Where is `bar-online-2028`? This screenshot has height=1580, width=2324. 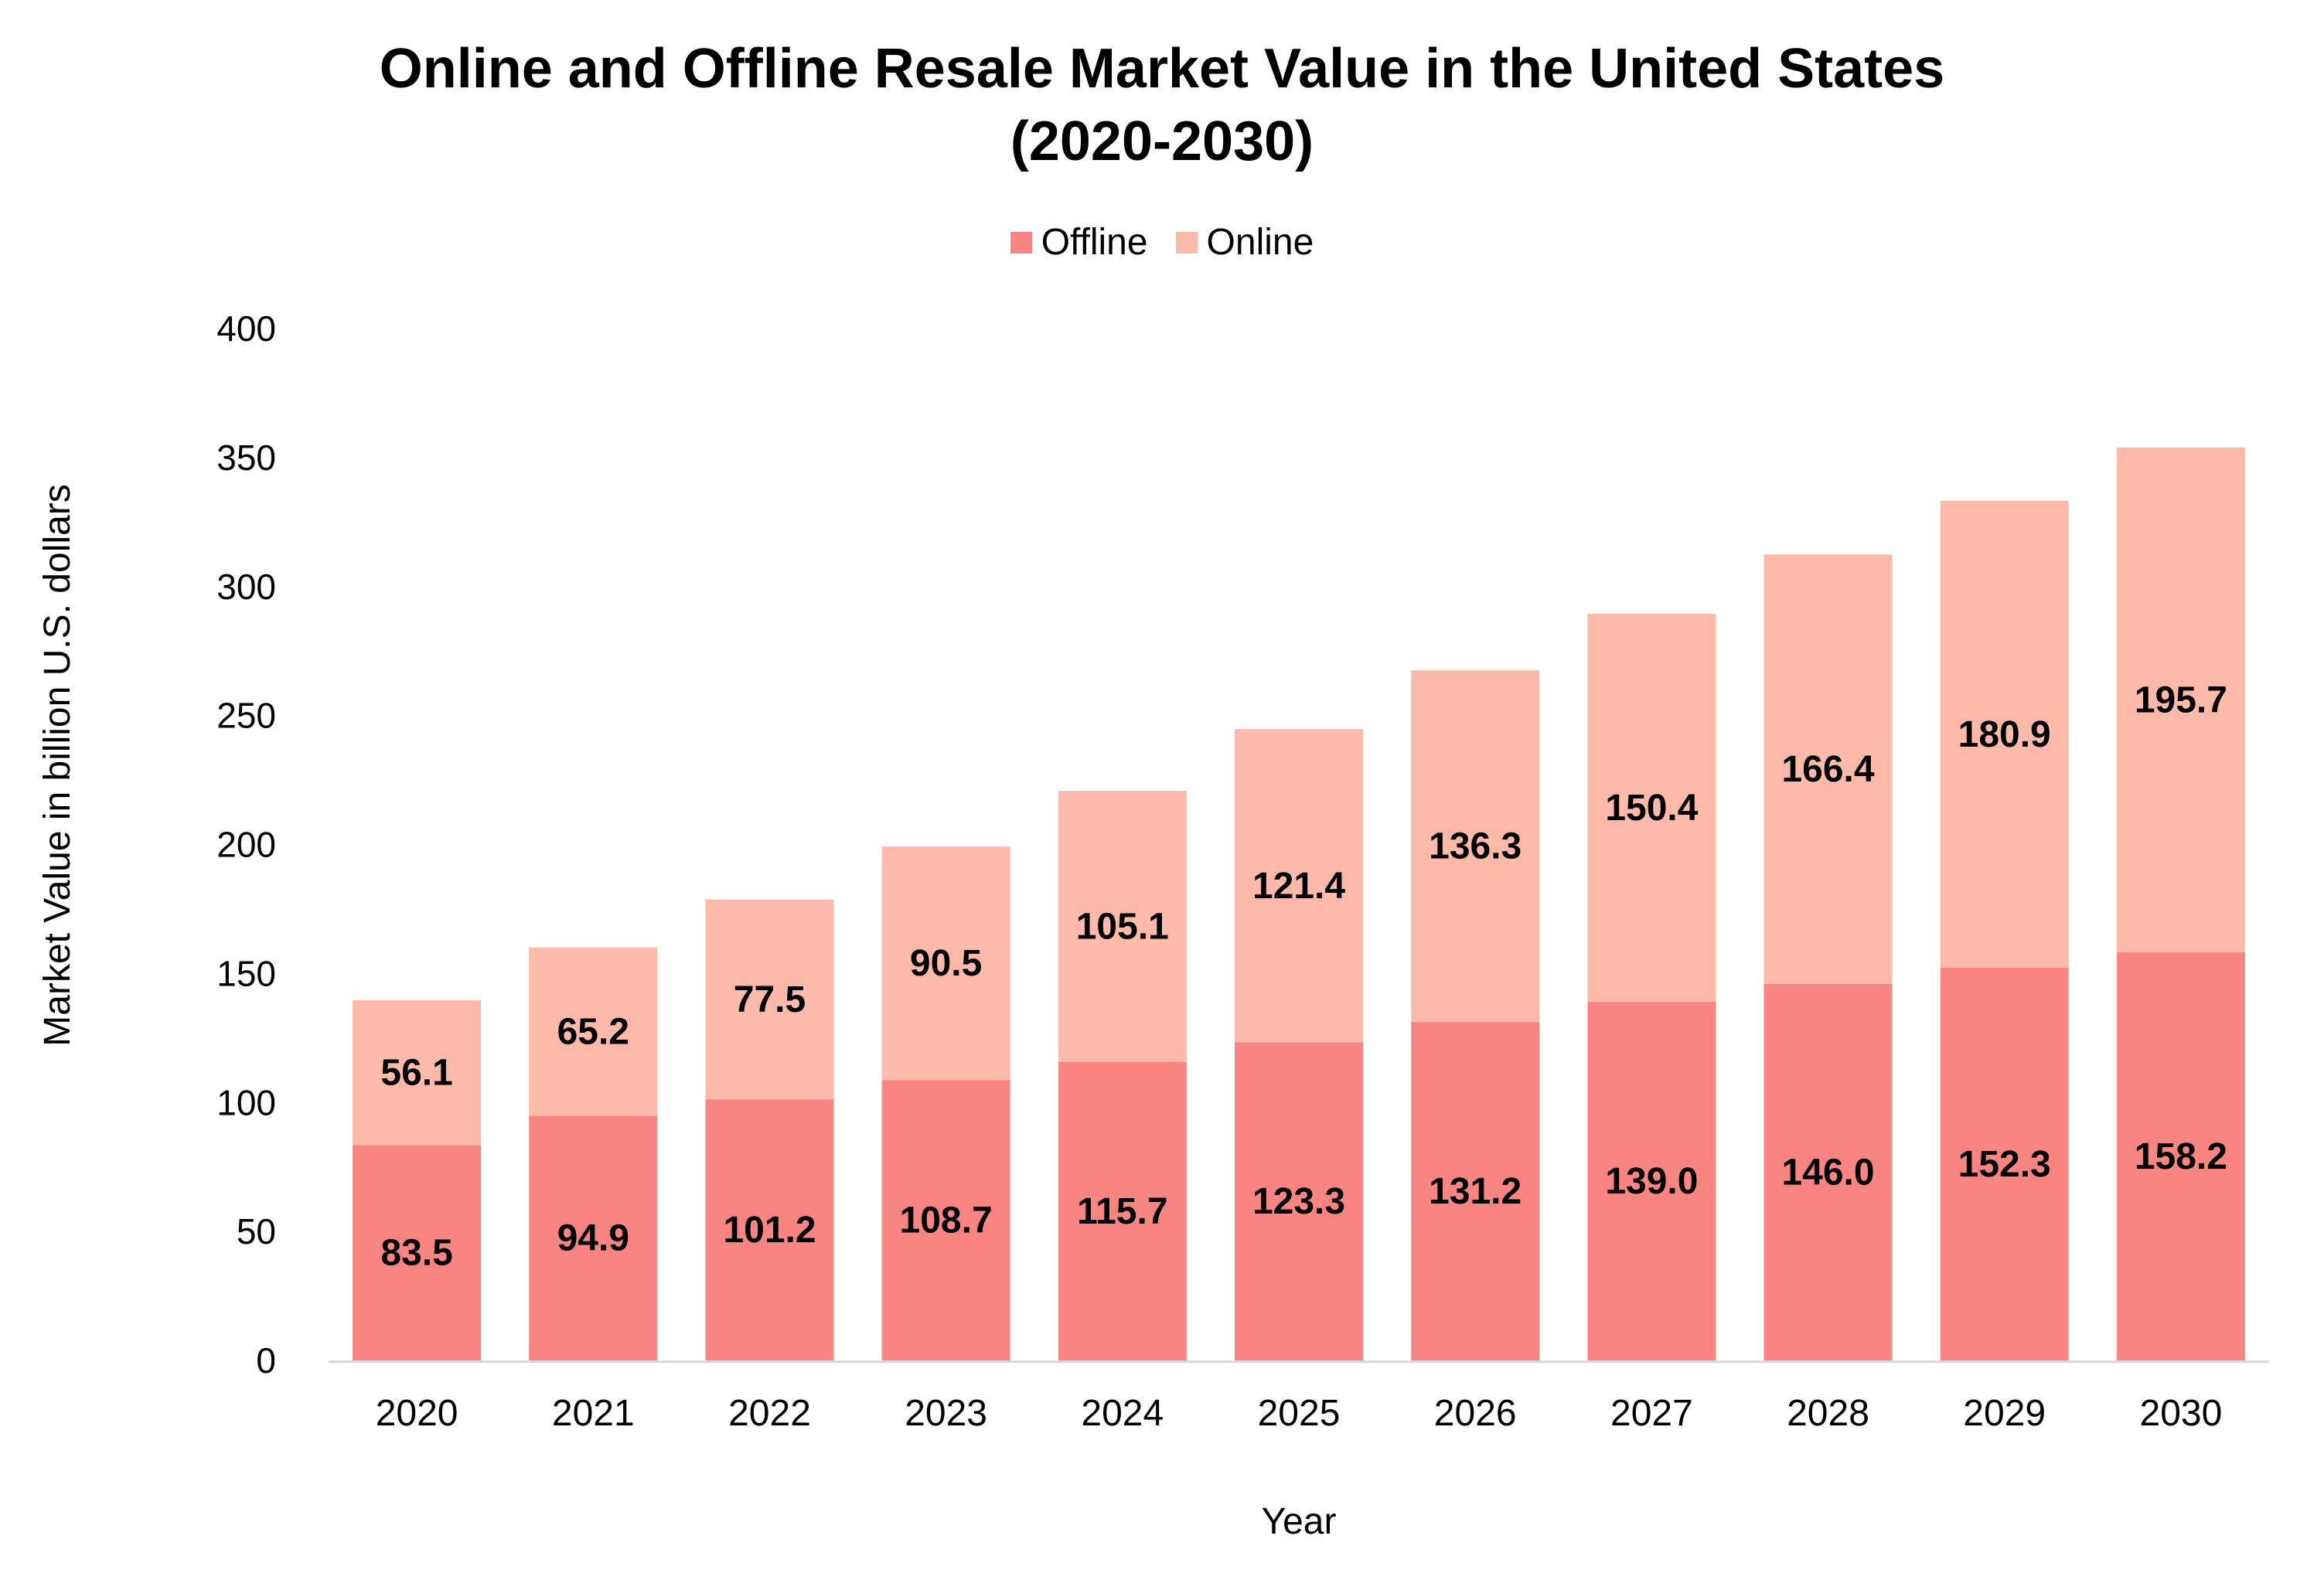
bar-online-2028 is located at coordinates (1828, 769).